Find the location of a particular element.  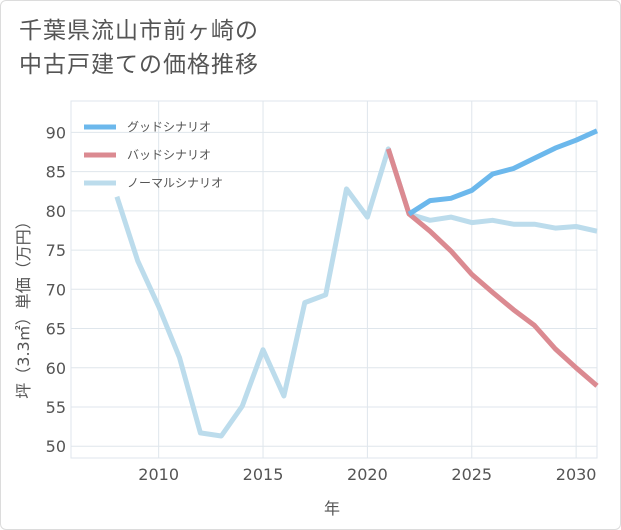

legend-label-bad: バッドシナリオ is located at coordinates (169, 155).